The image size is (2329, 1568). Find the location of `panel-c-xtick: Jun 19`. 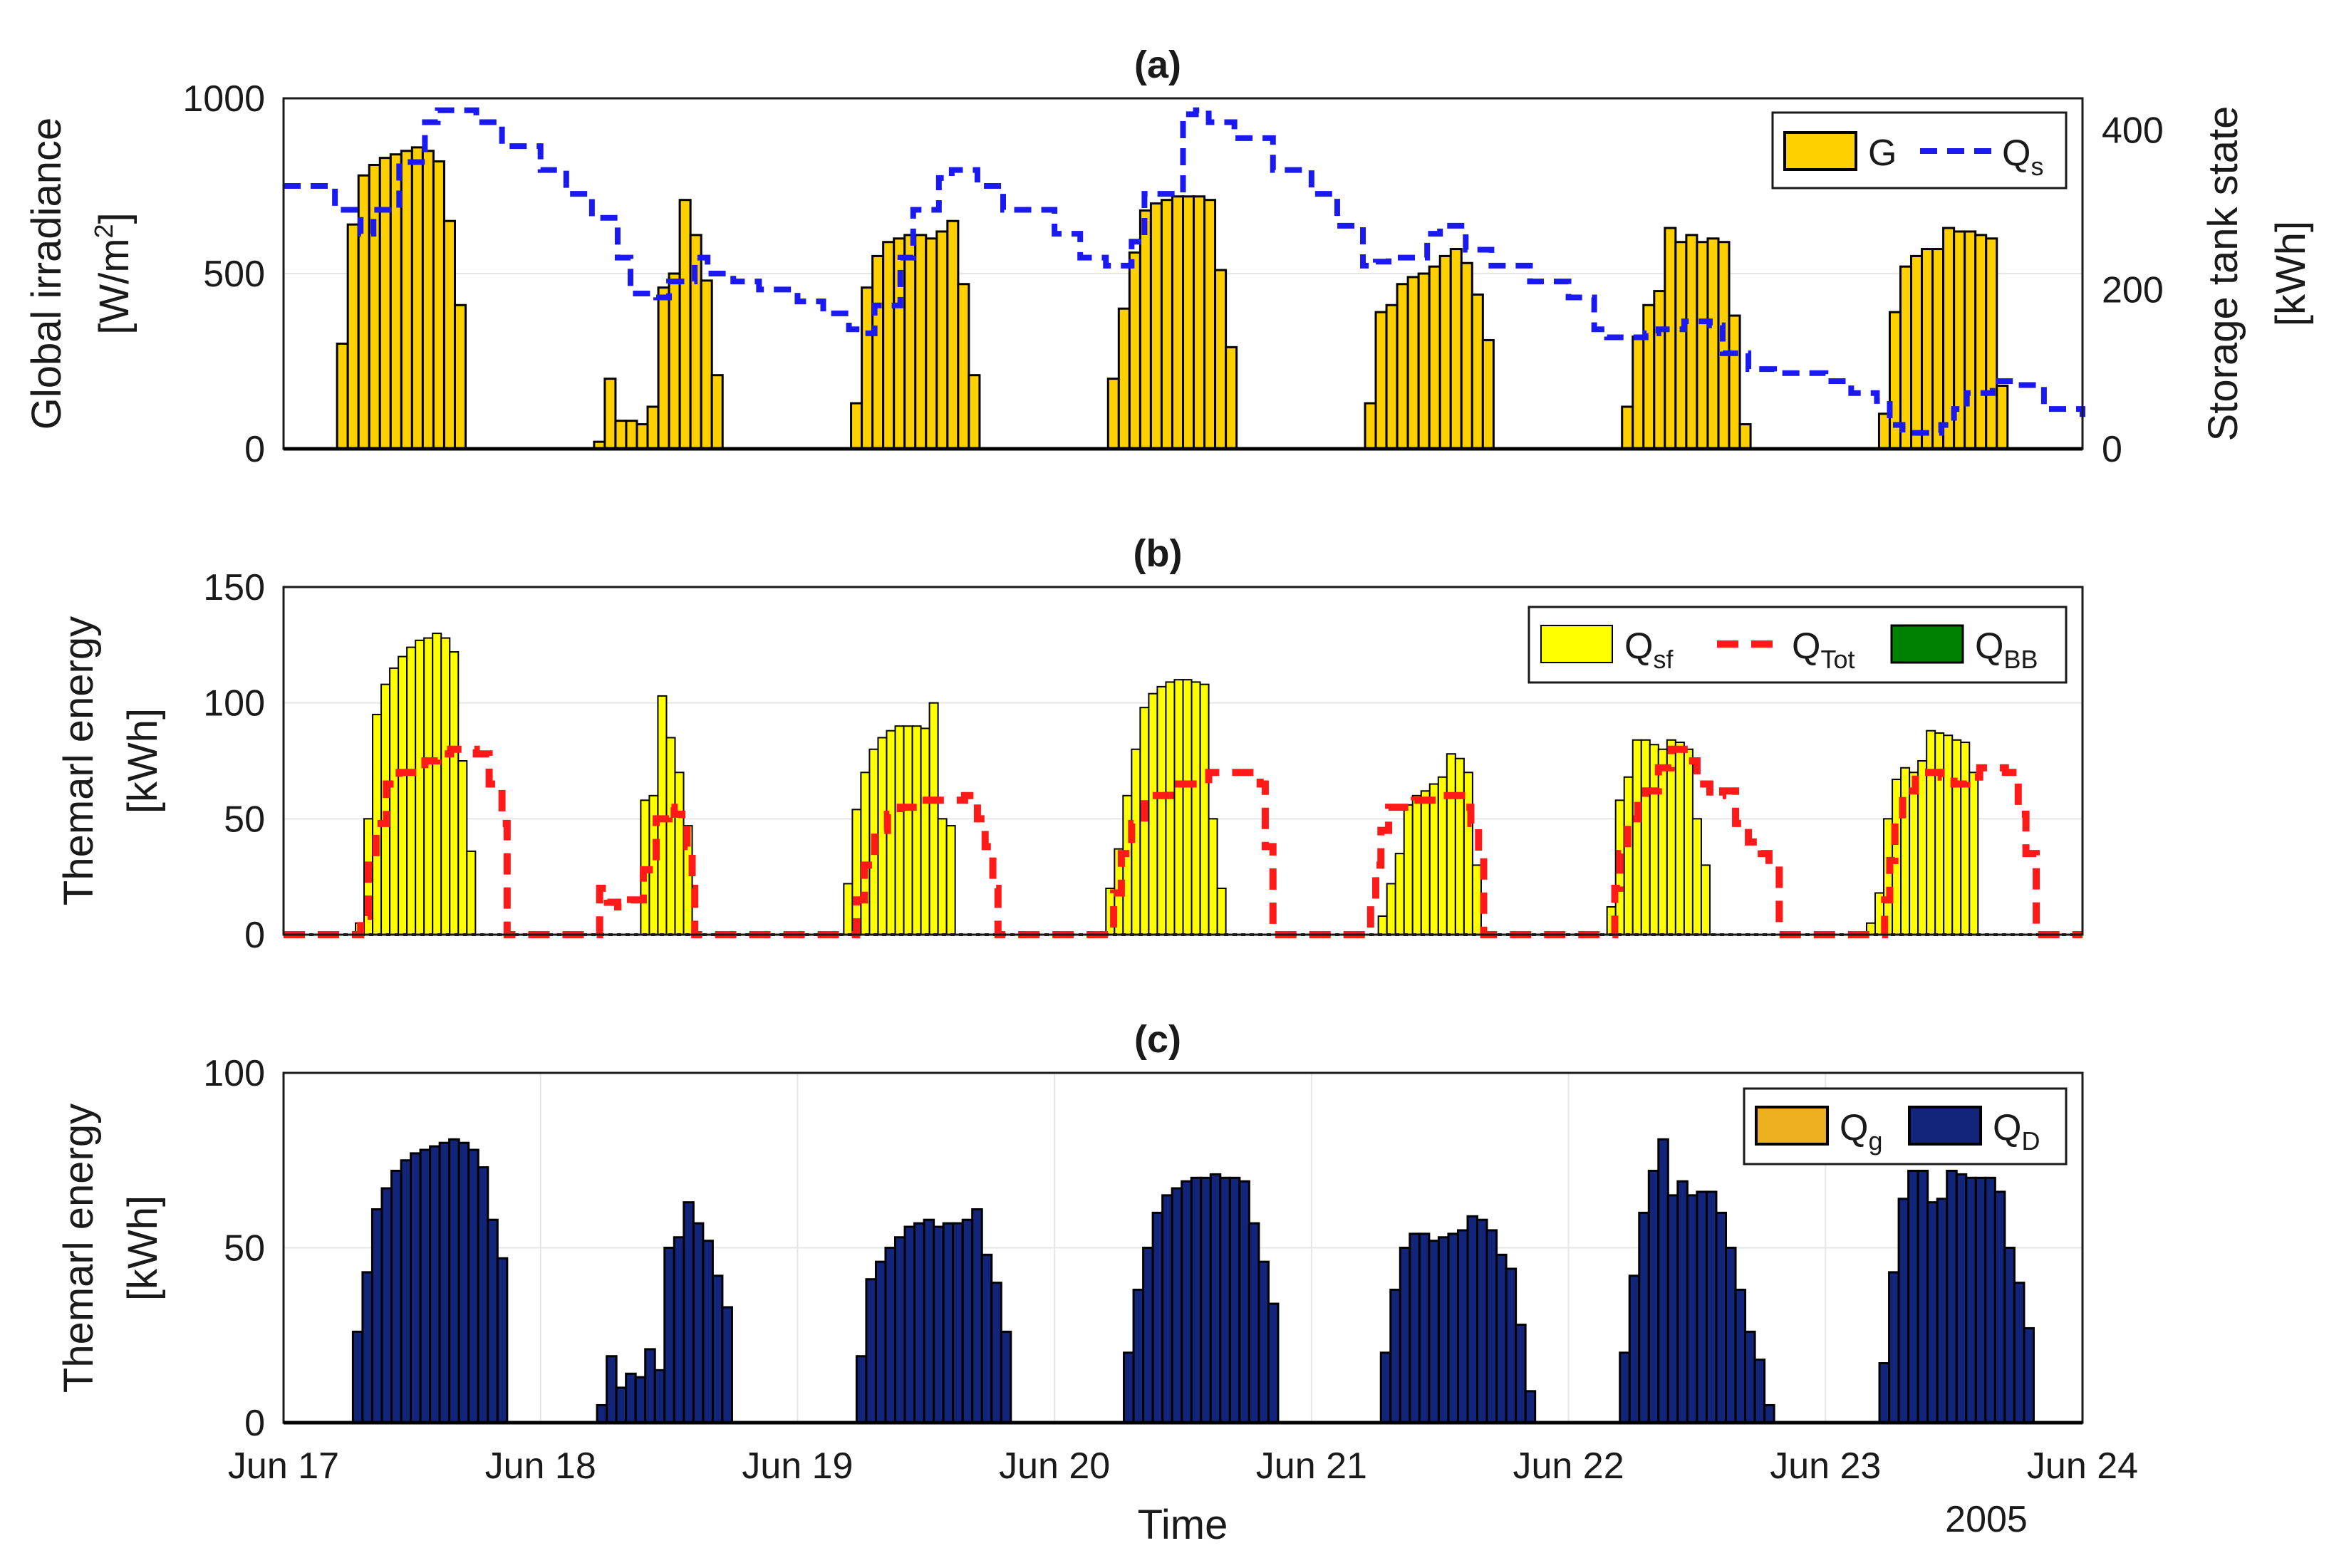

panel-c-xtick: Jun 19 is located at coordinates (797, 1466).